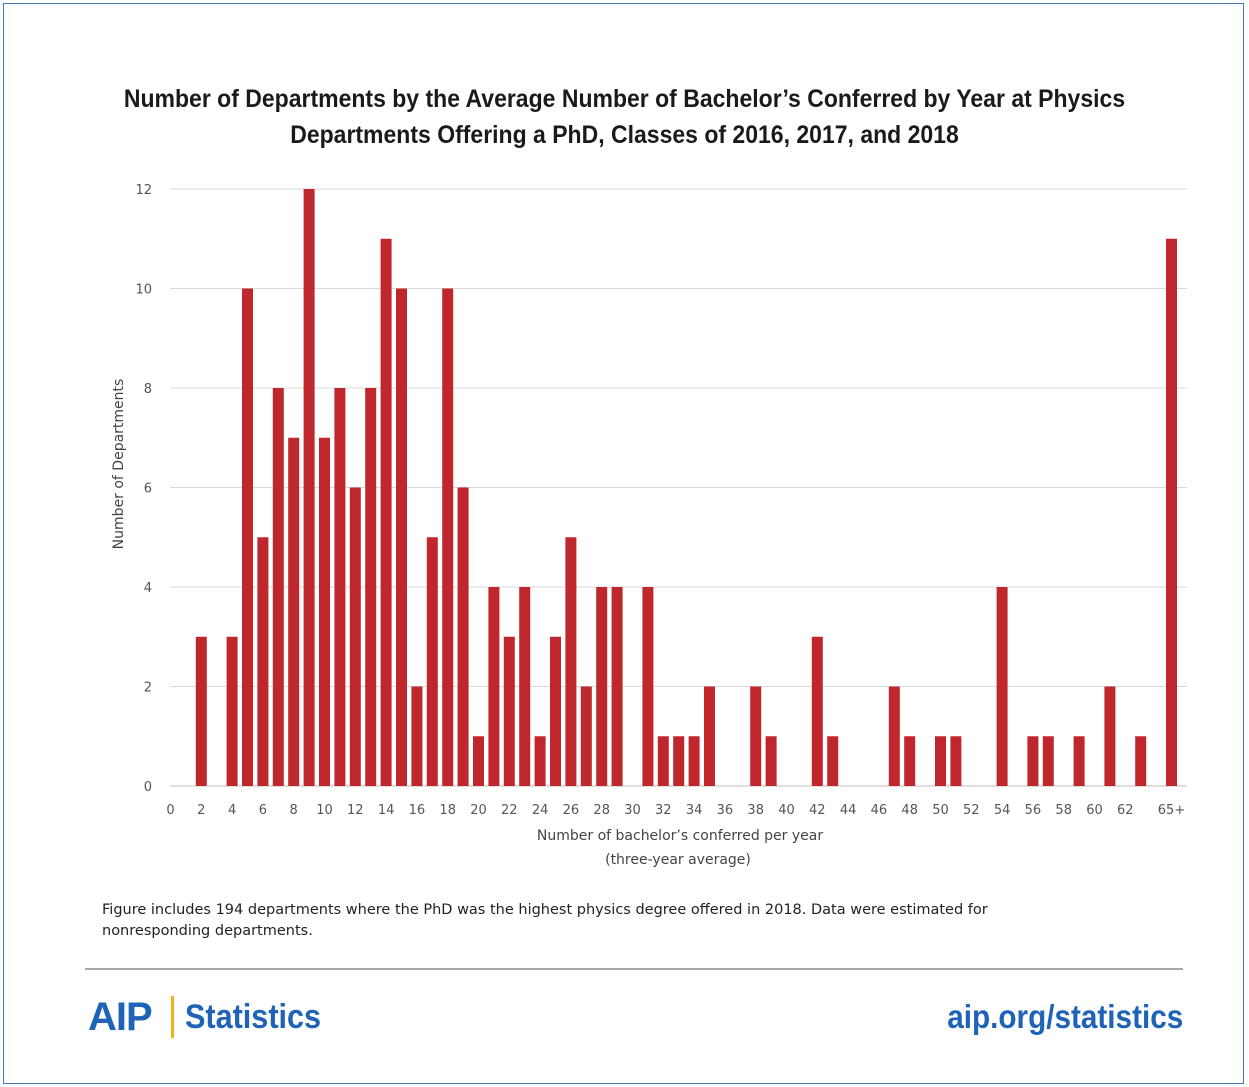  Describe the element at coordinates (786, 810) in the screenshot. I see `x-tick-label: 40` at that location.